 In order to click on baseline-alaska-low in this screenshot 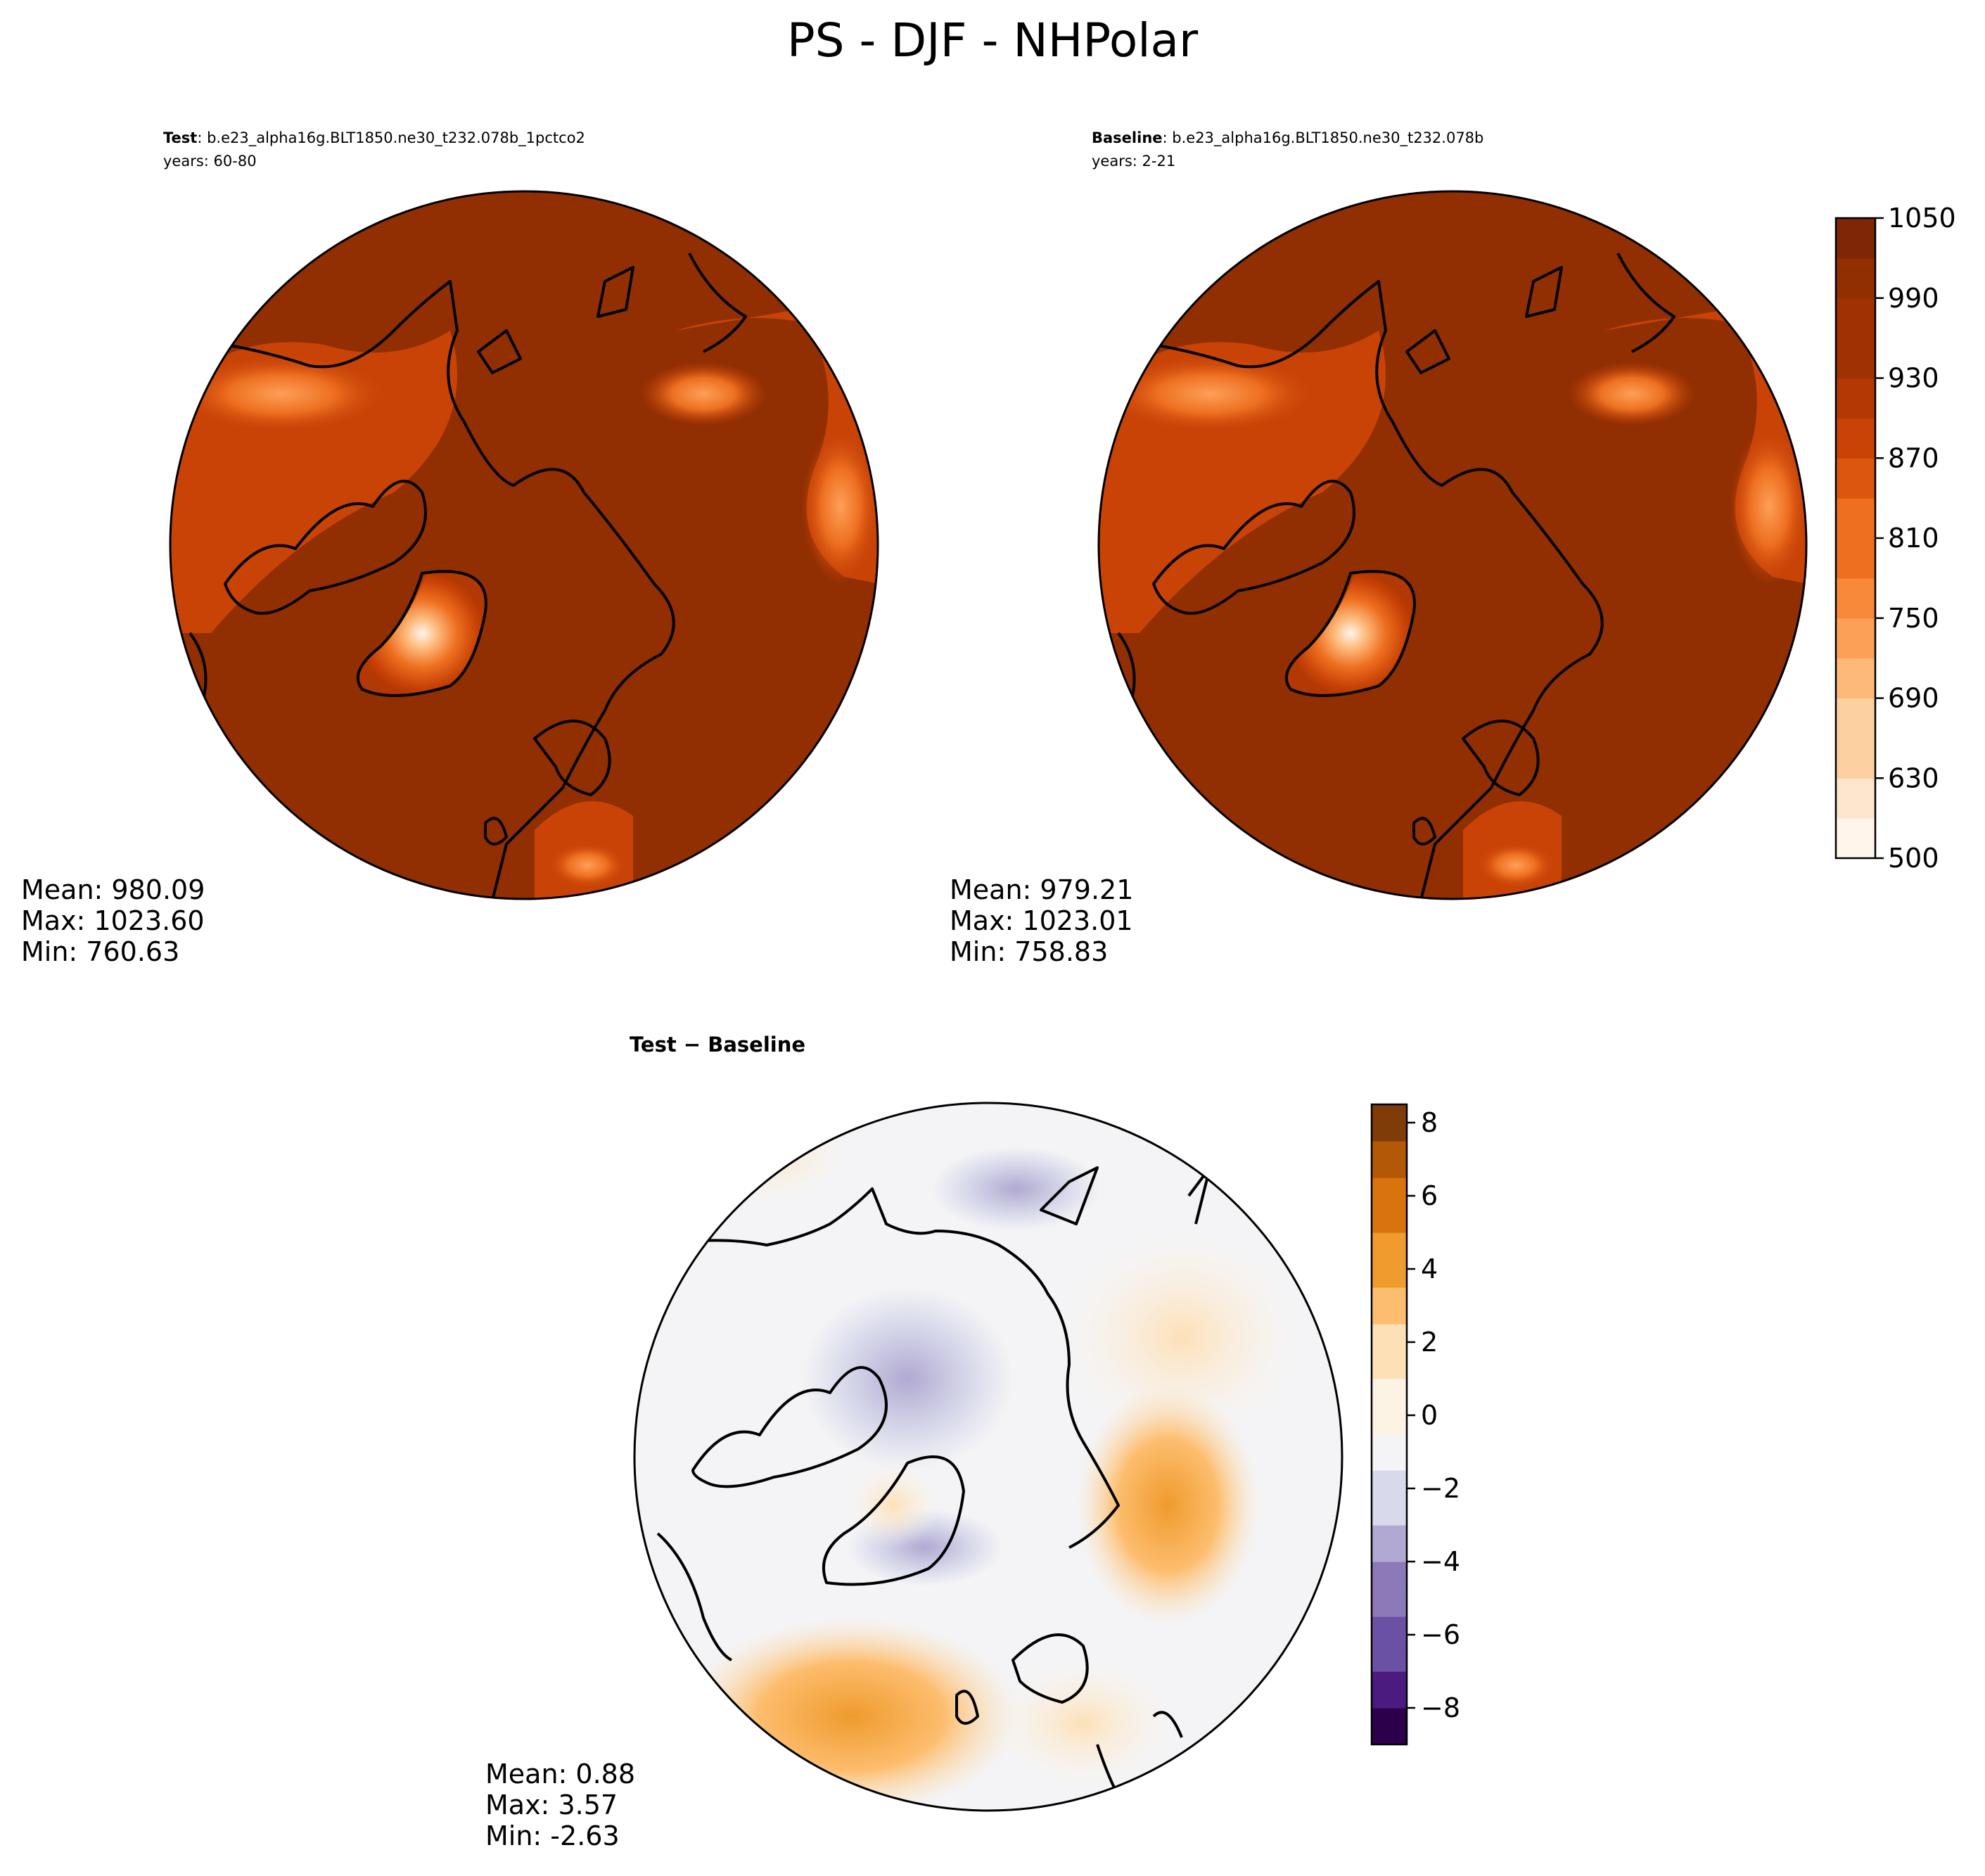, I will do `click(1632, 394)`.